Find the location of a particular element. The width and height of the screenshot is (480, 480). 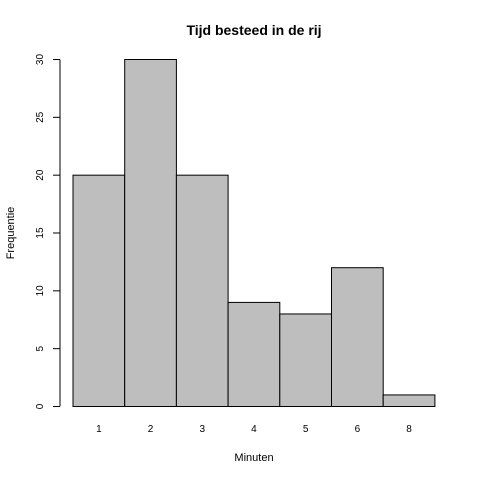

x-tick-label: 6 is located at coordinates (358, 429).